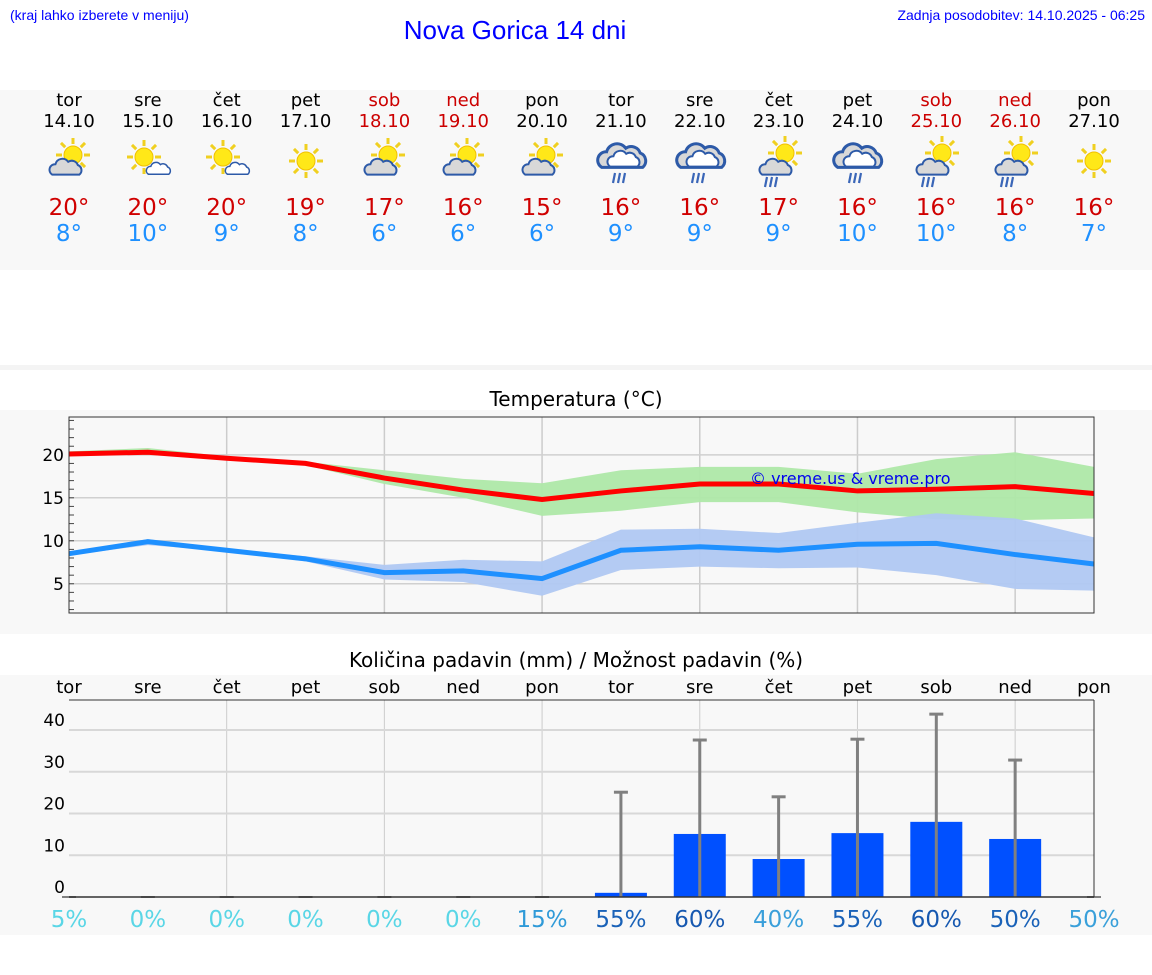 This screenshot has height=975, width=1152. Describe the element at coordinates (99, 15) in the screenshot. I see `location-hint: (kraj lahko izberete v meniju)` at that location.